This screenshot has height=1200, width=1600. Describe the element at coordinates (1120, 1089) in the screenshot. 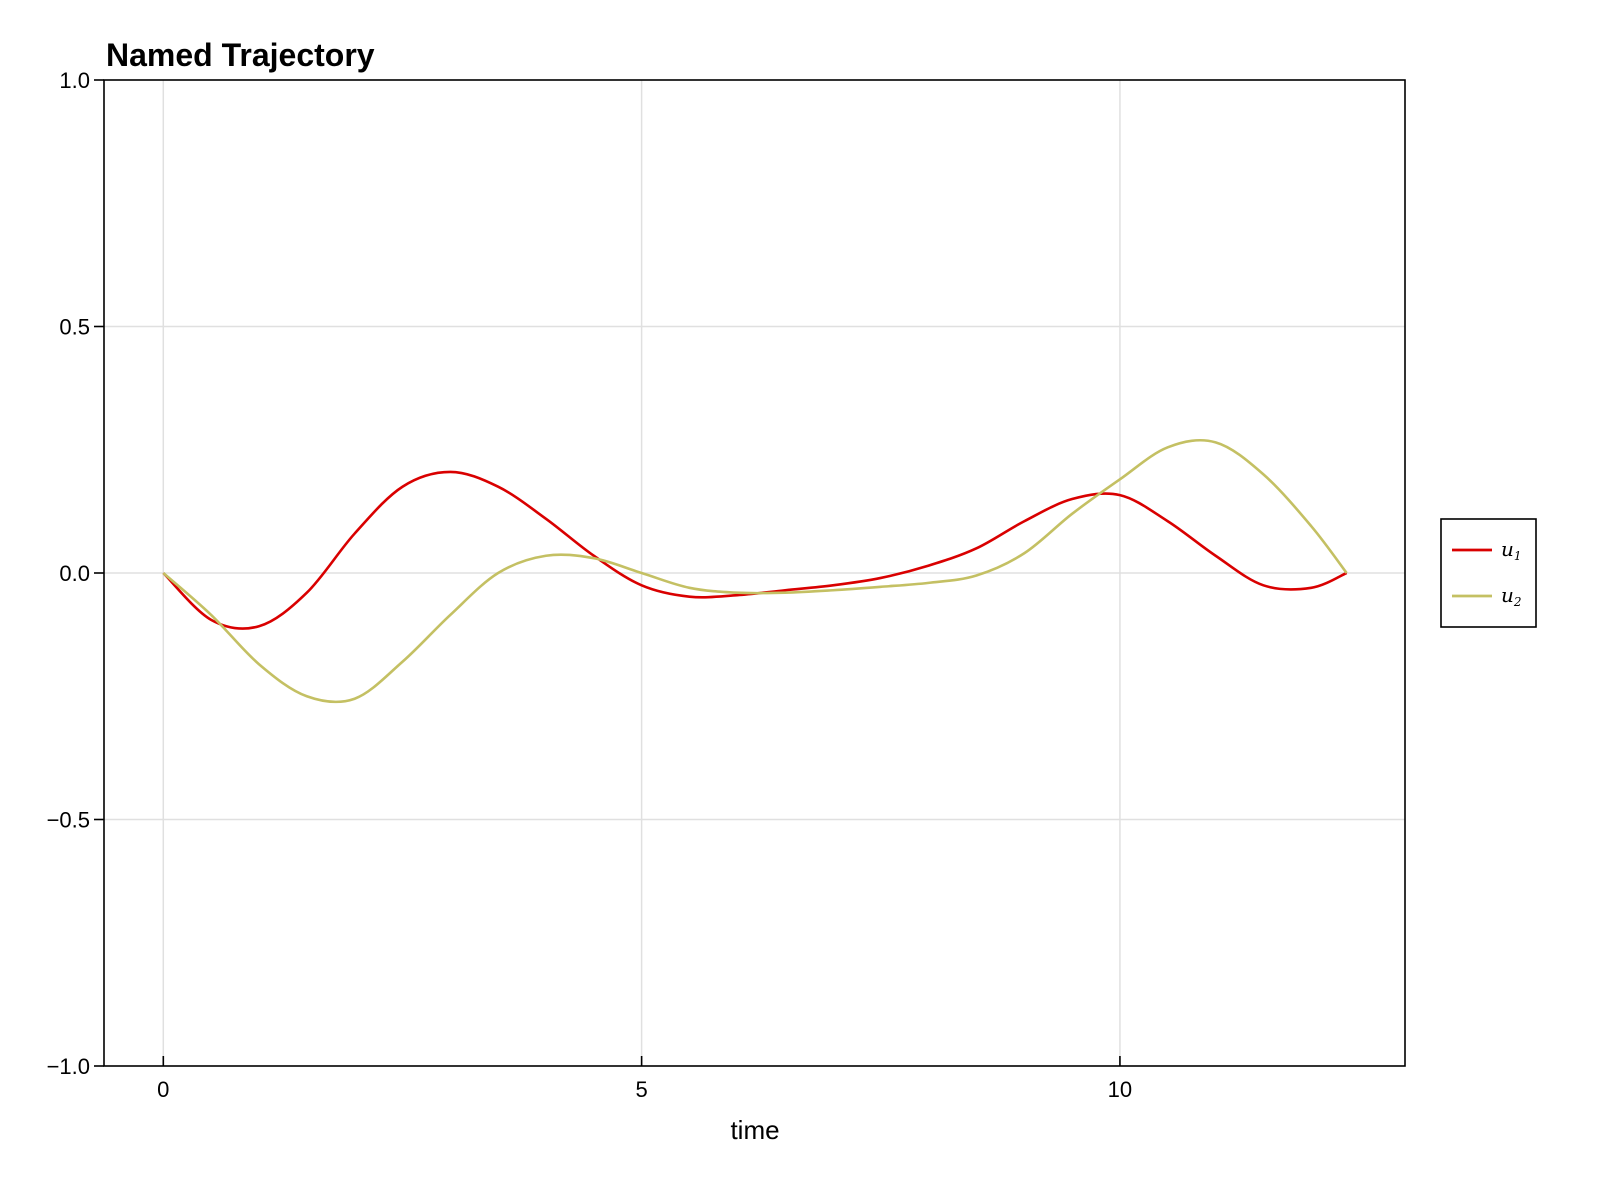

I see `x-tick-label: 10` at that location.